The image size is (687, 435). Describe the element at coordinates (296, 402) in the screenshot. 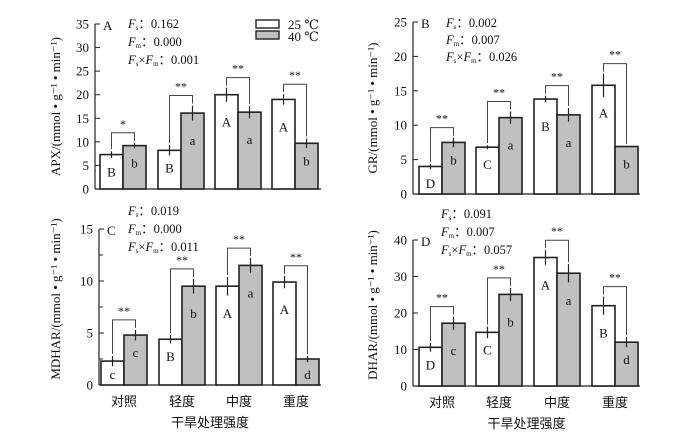

I see `x-tick-label: 重度` at that location.